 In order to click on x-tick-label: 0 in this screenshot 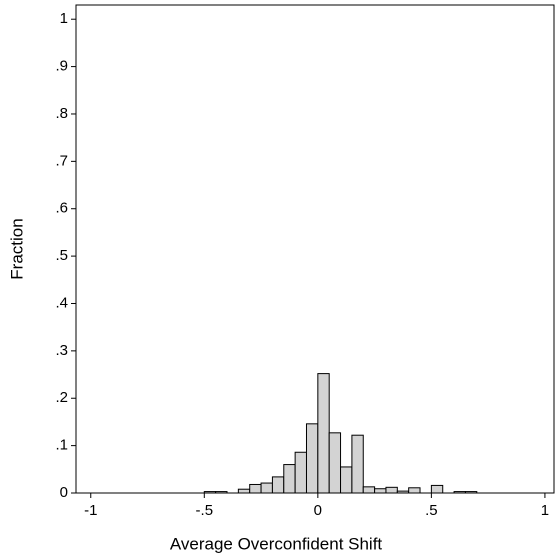, I will do `click(318, 510)`.